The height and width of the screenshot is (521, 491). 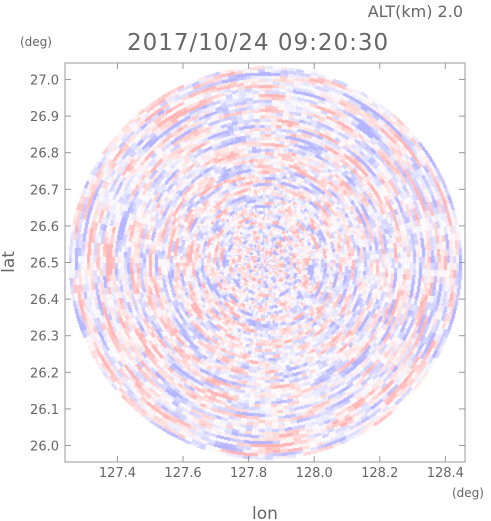 What do you see at coordinates (44, 264) in the screenshot?
I see `y-tick-label: 26.5` at bounding box center [44, 264].